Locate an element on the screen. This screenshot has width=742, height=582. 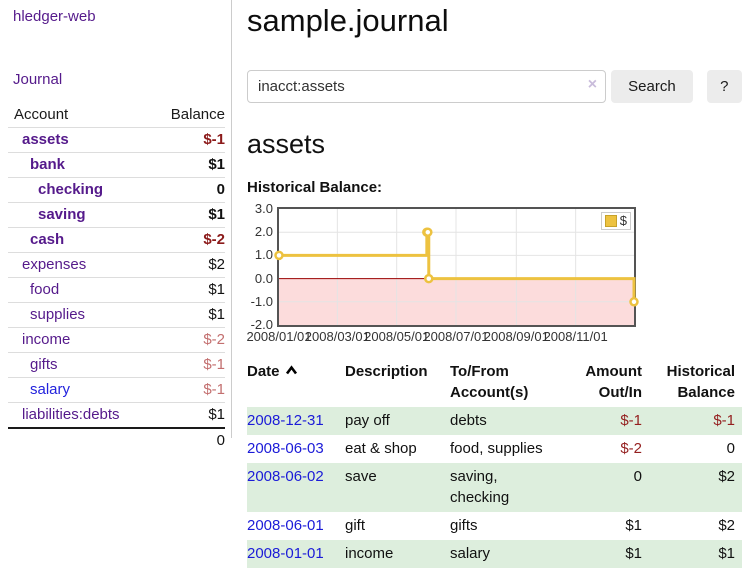
account-balance: $2 is located at coordinates (216, 264).